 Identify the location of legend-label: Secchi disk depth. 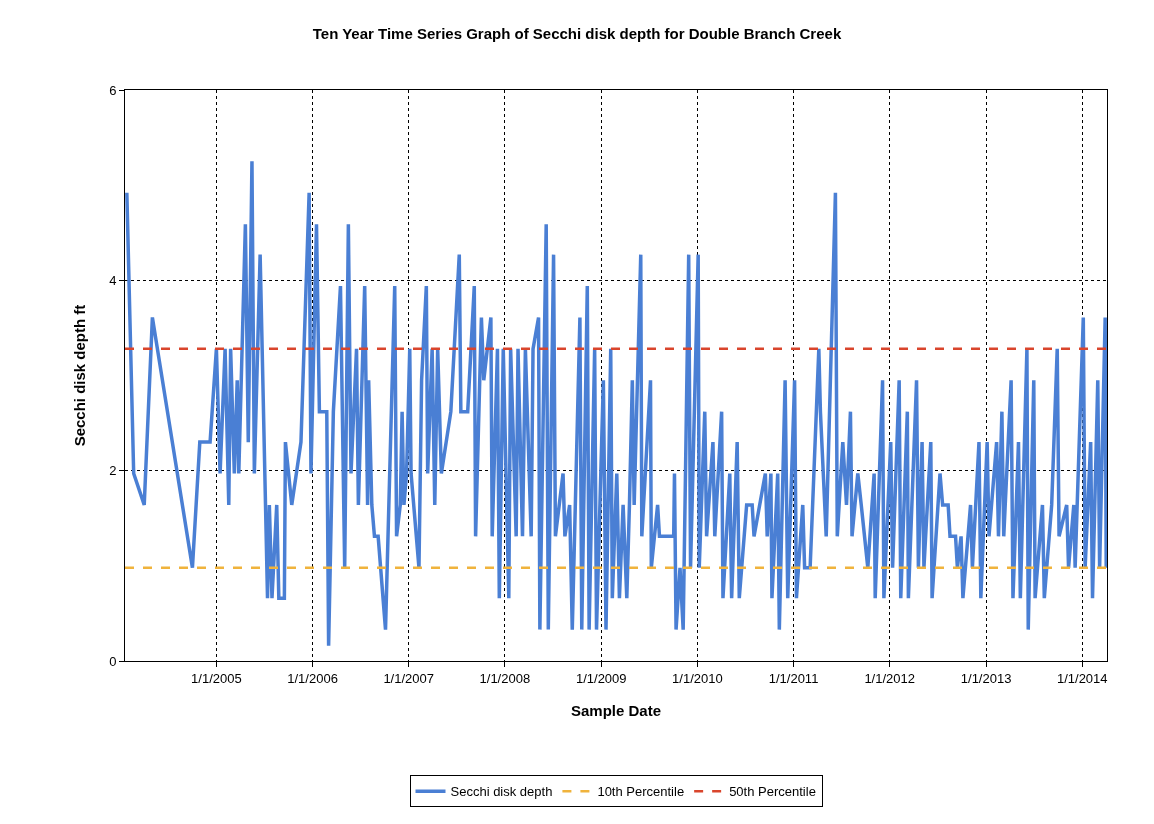
(501, 792).